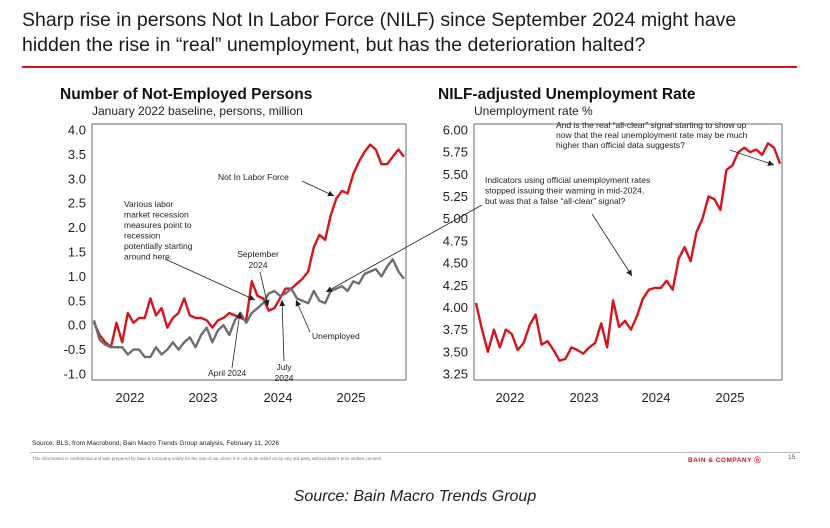 The width and height of the screenshot is (830, 528). Describe the element at coordinates (248, 308) in the screenshot. I see `left-series-1-line` at that location.